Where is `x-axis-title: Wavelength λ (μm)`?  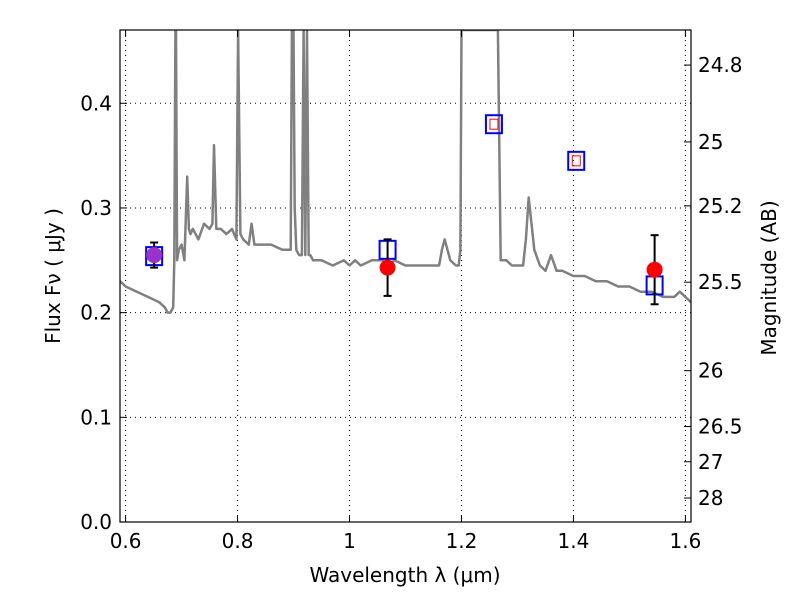 x-axis-title: Wavelength λ (μm) is located at coordinates (404, 575).